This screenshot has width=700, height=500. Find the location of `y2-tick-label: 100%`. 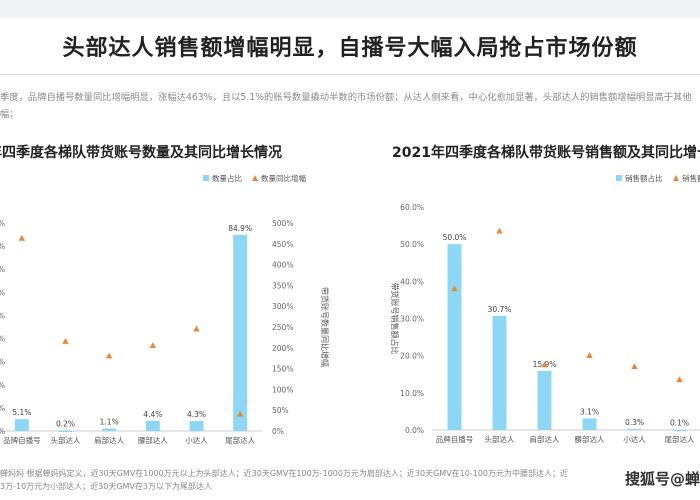

y2-tick-label: 100% is located at coordinates (282, 389).